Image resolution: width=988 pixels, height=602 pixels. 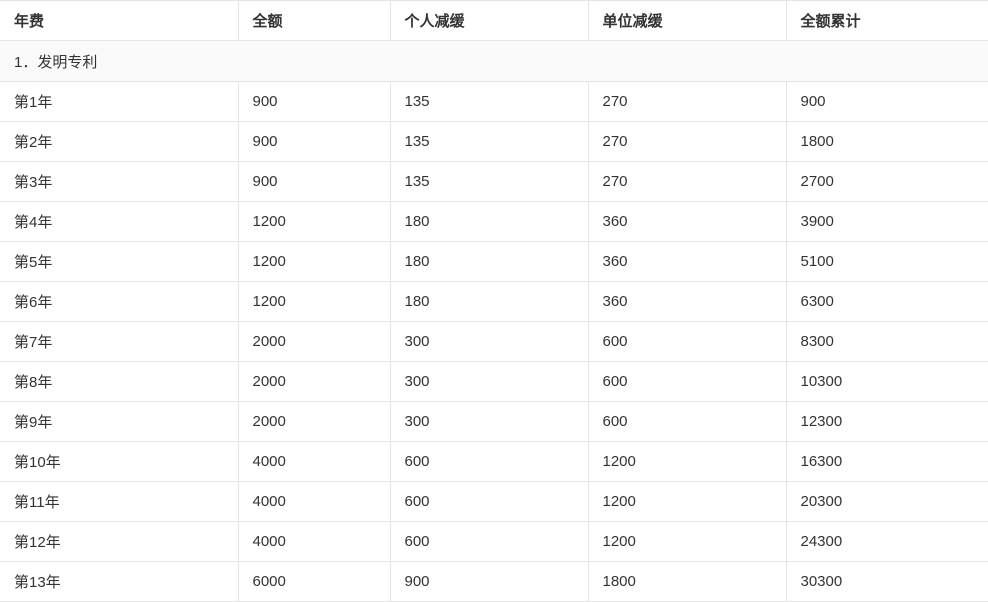 What do you see at coordinates (313, 20) in the screenshot?
I see `column-header-full-amount: 全额` at bounding box center [313, 20].